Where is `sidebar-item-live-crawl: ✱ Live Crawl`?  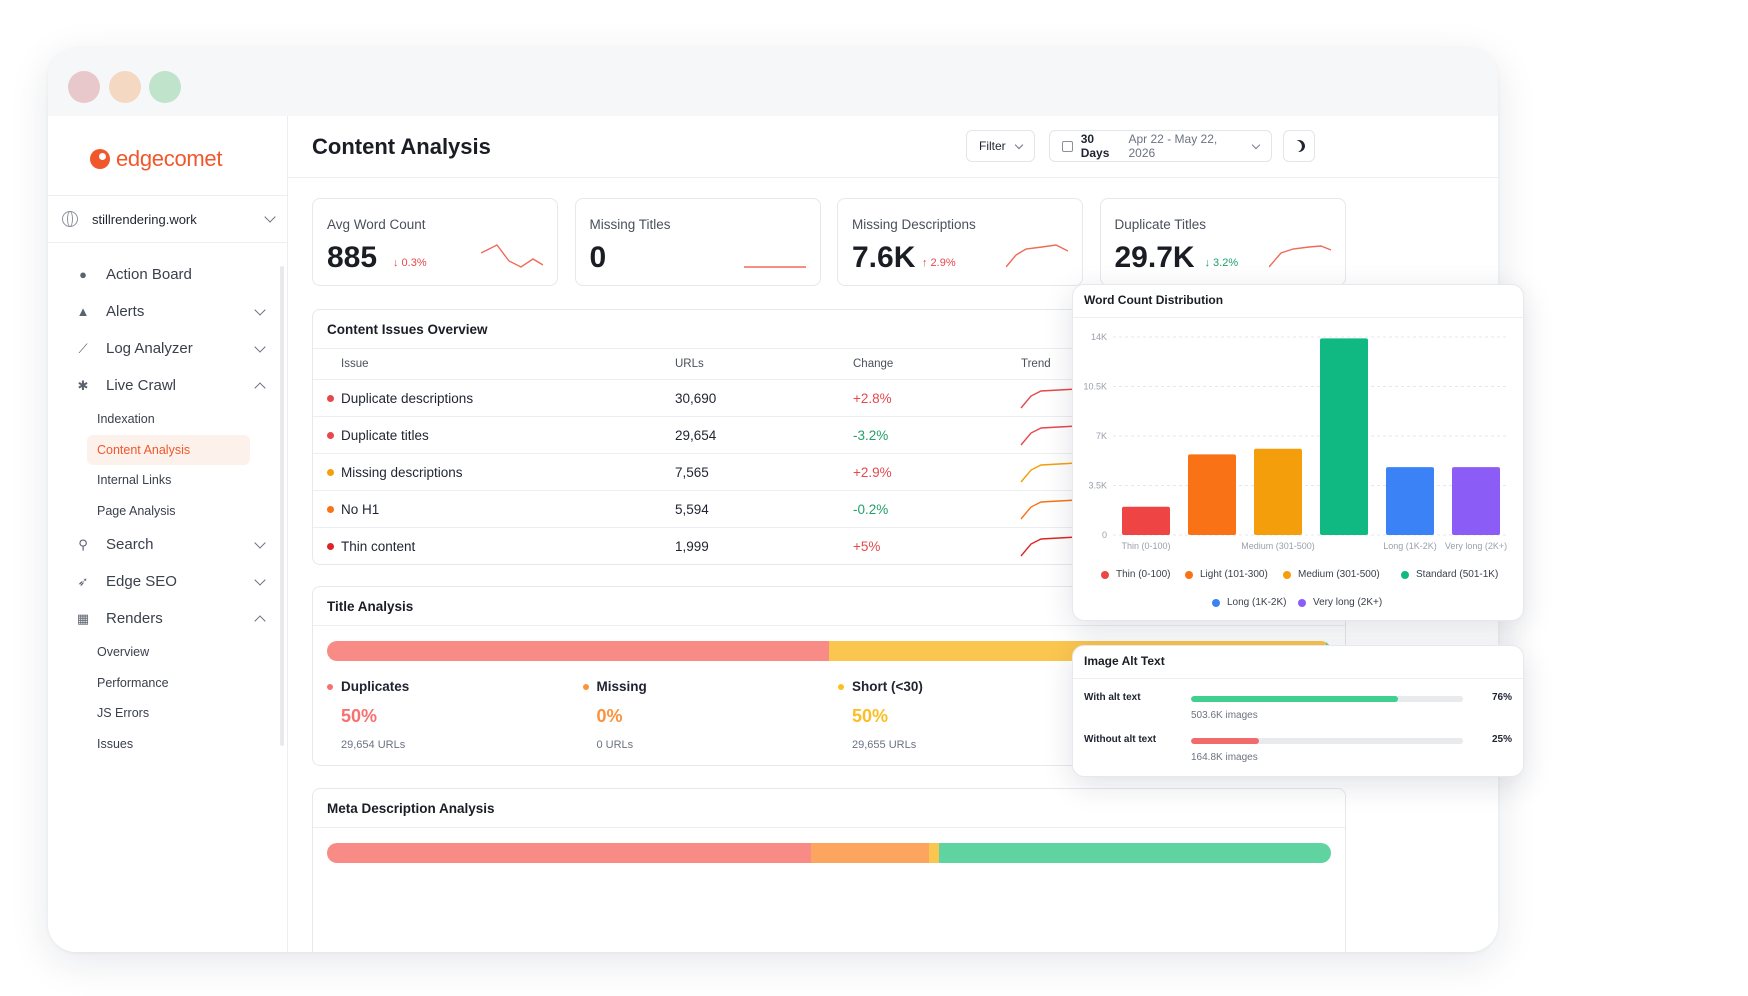 sidebar-item-live-crawl: ✱ Live Crawl is located at coordinates (168, 385).